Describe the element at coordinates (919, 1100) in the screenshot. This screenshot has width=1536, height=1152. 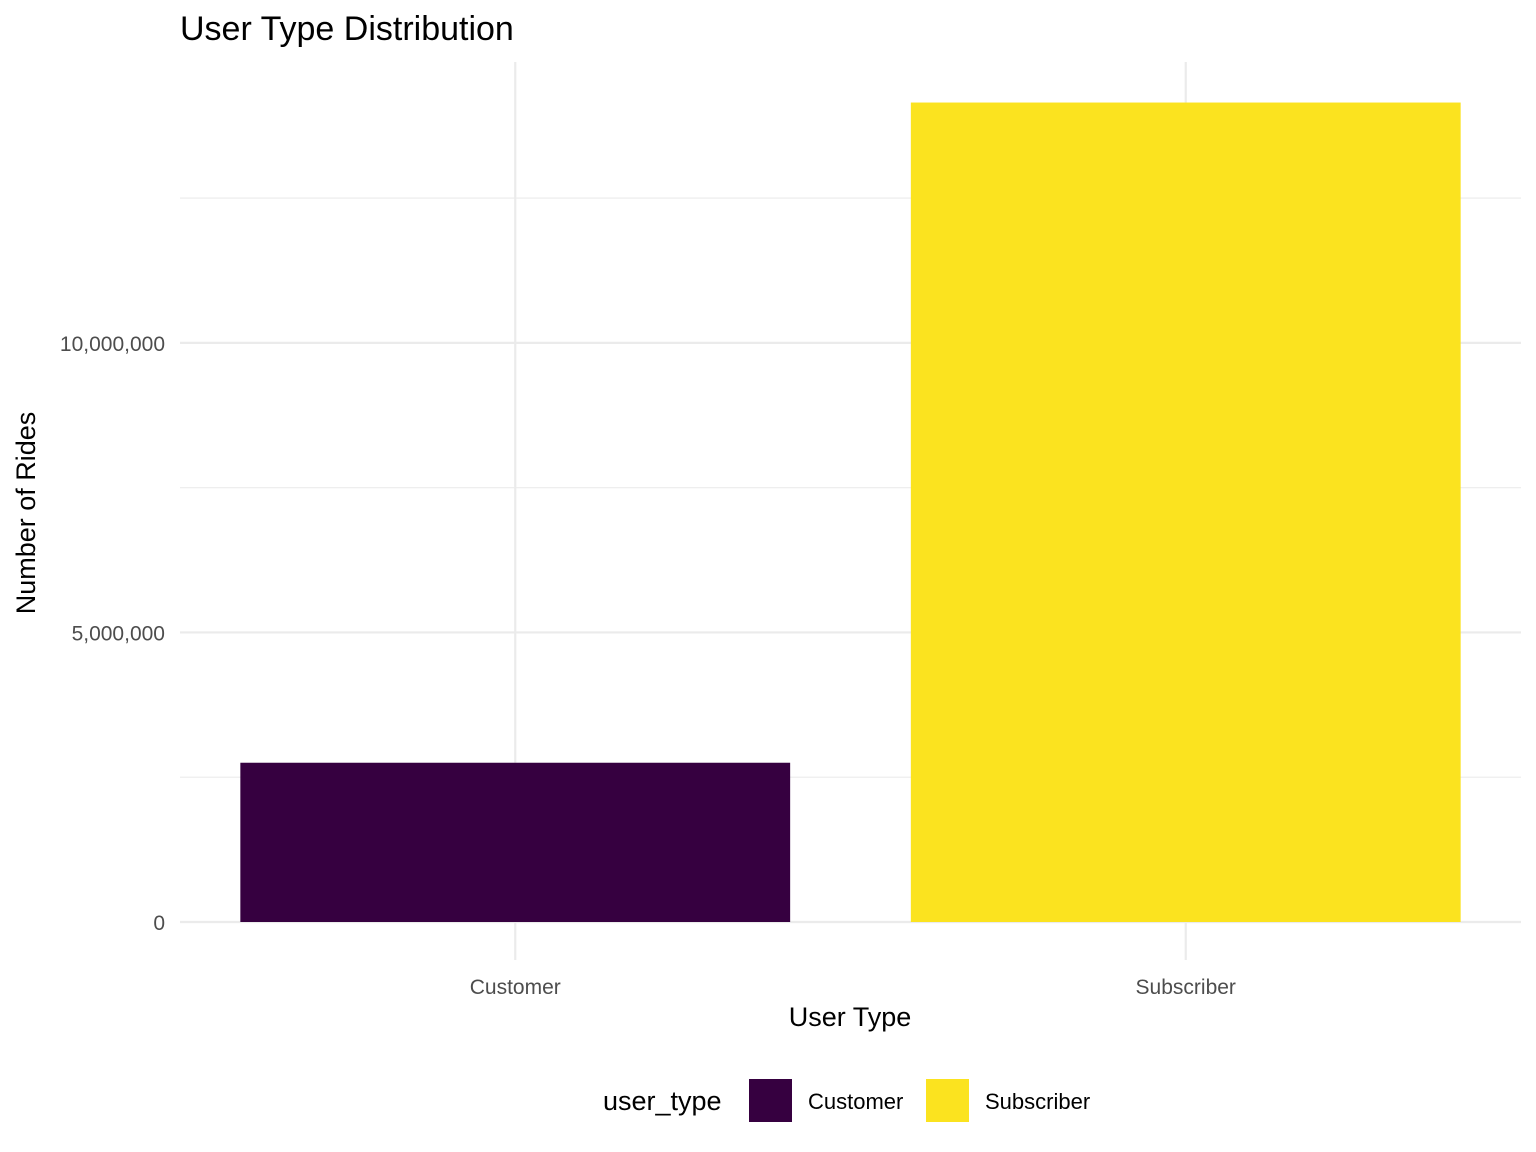
I see `legend-items: Customer Subscriber` at that location.